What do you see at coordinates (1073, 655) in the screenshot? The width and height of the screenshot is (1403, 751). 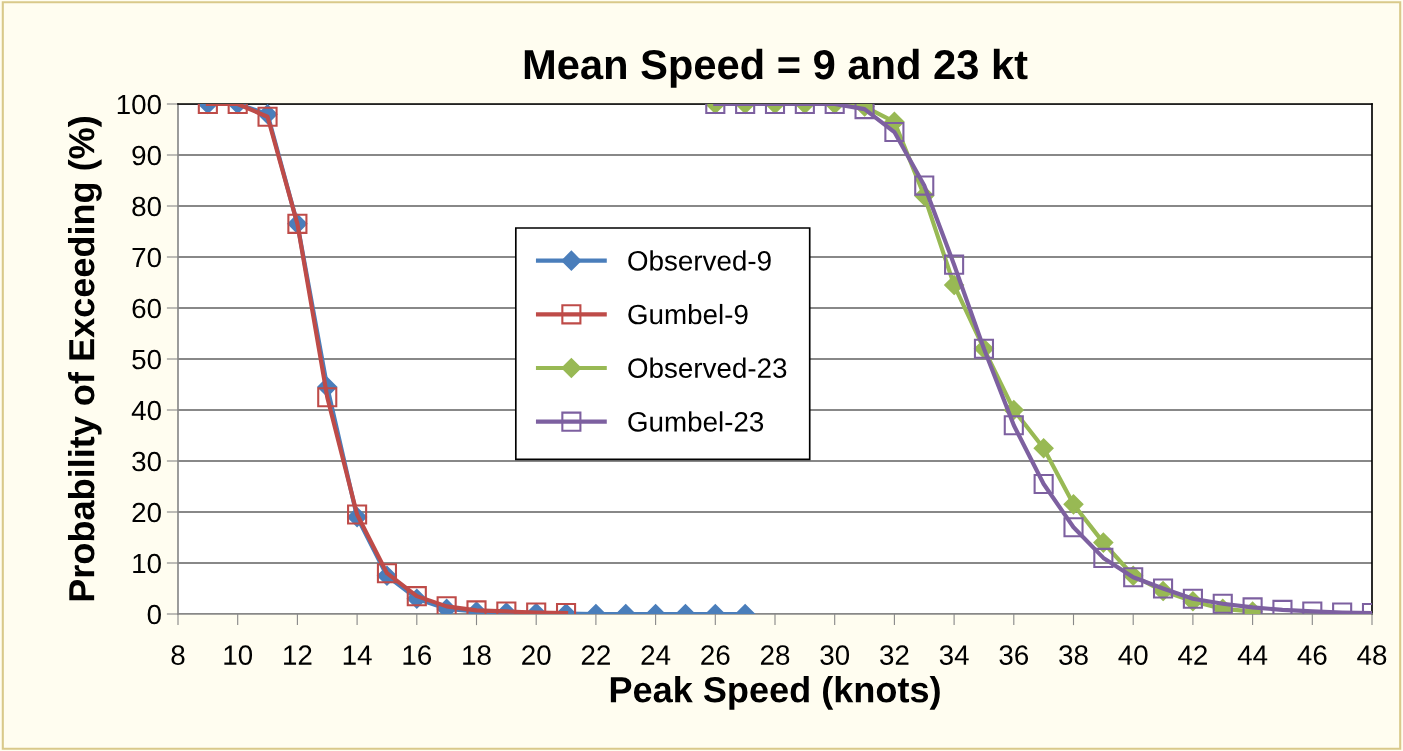 I see `x-tick-label: 38` at bounding box center [1073, 655].